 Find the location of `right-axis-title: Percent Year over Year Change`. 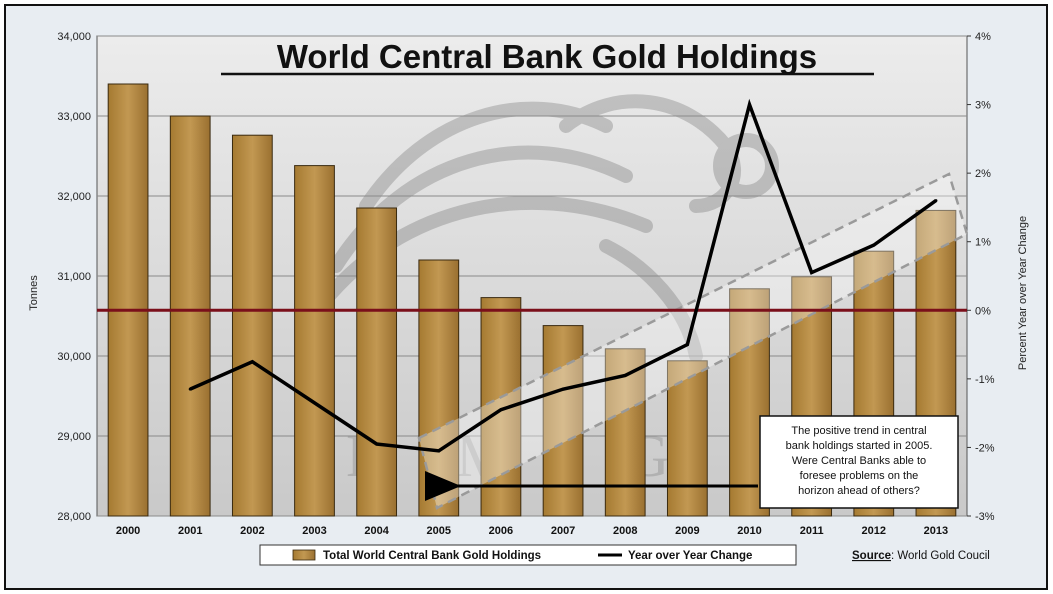

right-axis-title: Percent Year over Year Change is located at coordinates (1023, 293).